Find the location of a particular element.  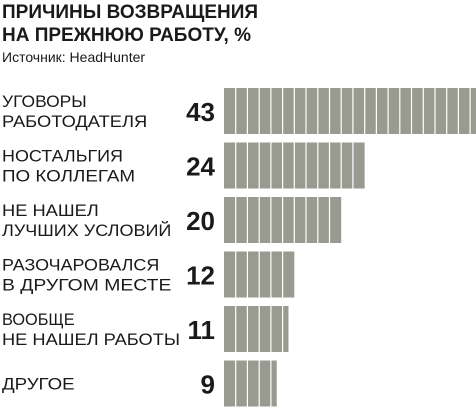

category-label: ВООБЩЕ is located at coordinates (38, 319).